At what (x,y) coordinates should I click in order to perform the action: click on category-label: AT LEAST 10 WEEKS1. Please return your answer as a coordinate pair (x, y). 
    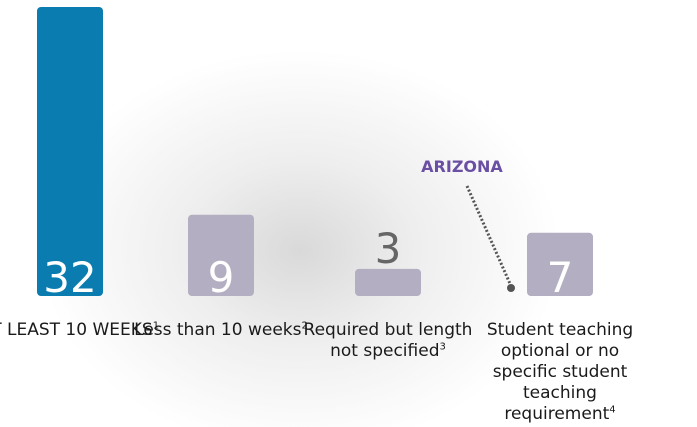
    Looking at the image, I should click on (80, 330).